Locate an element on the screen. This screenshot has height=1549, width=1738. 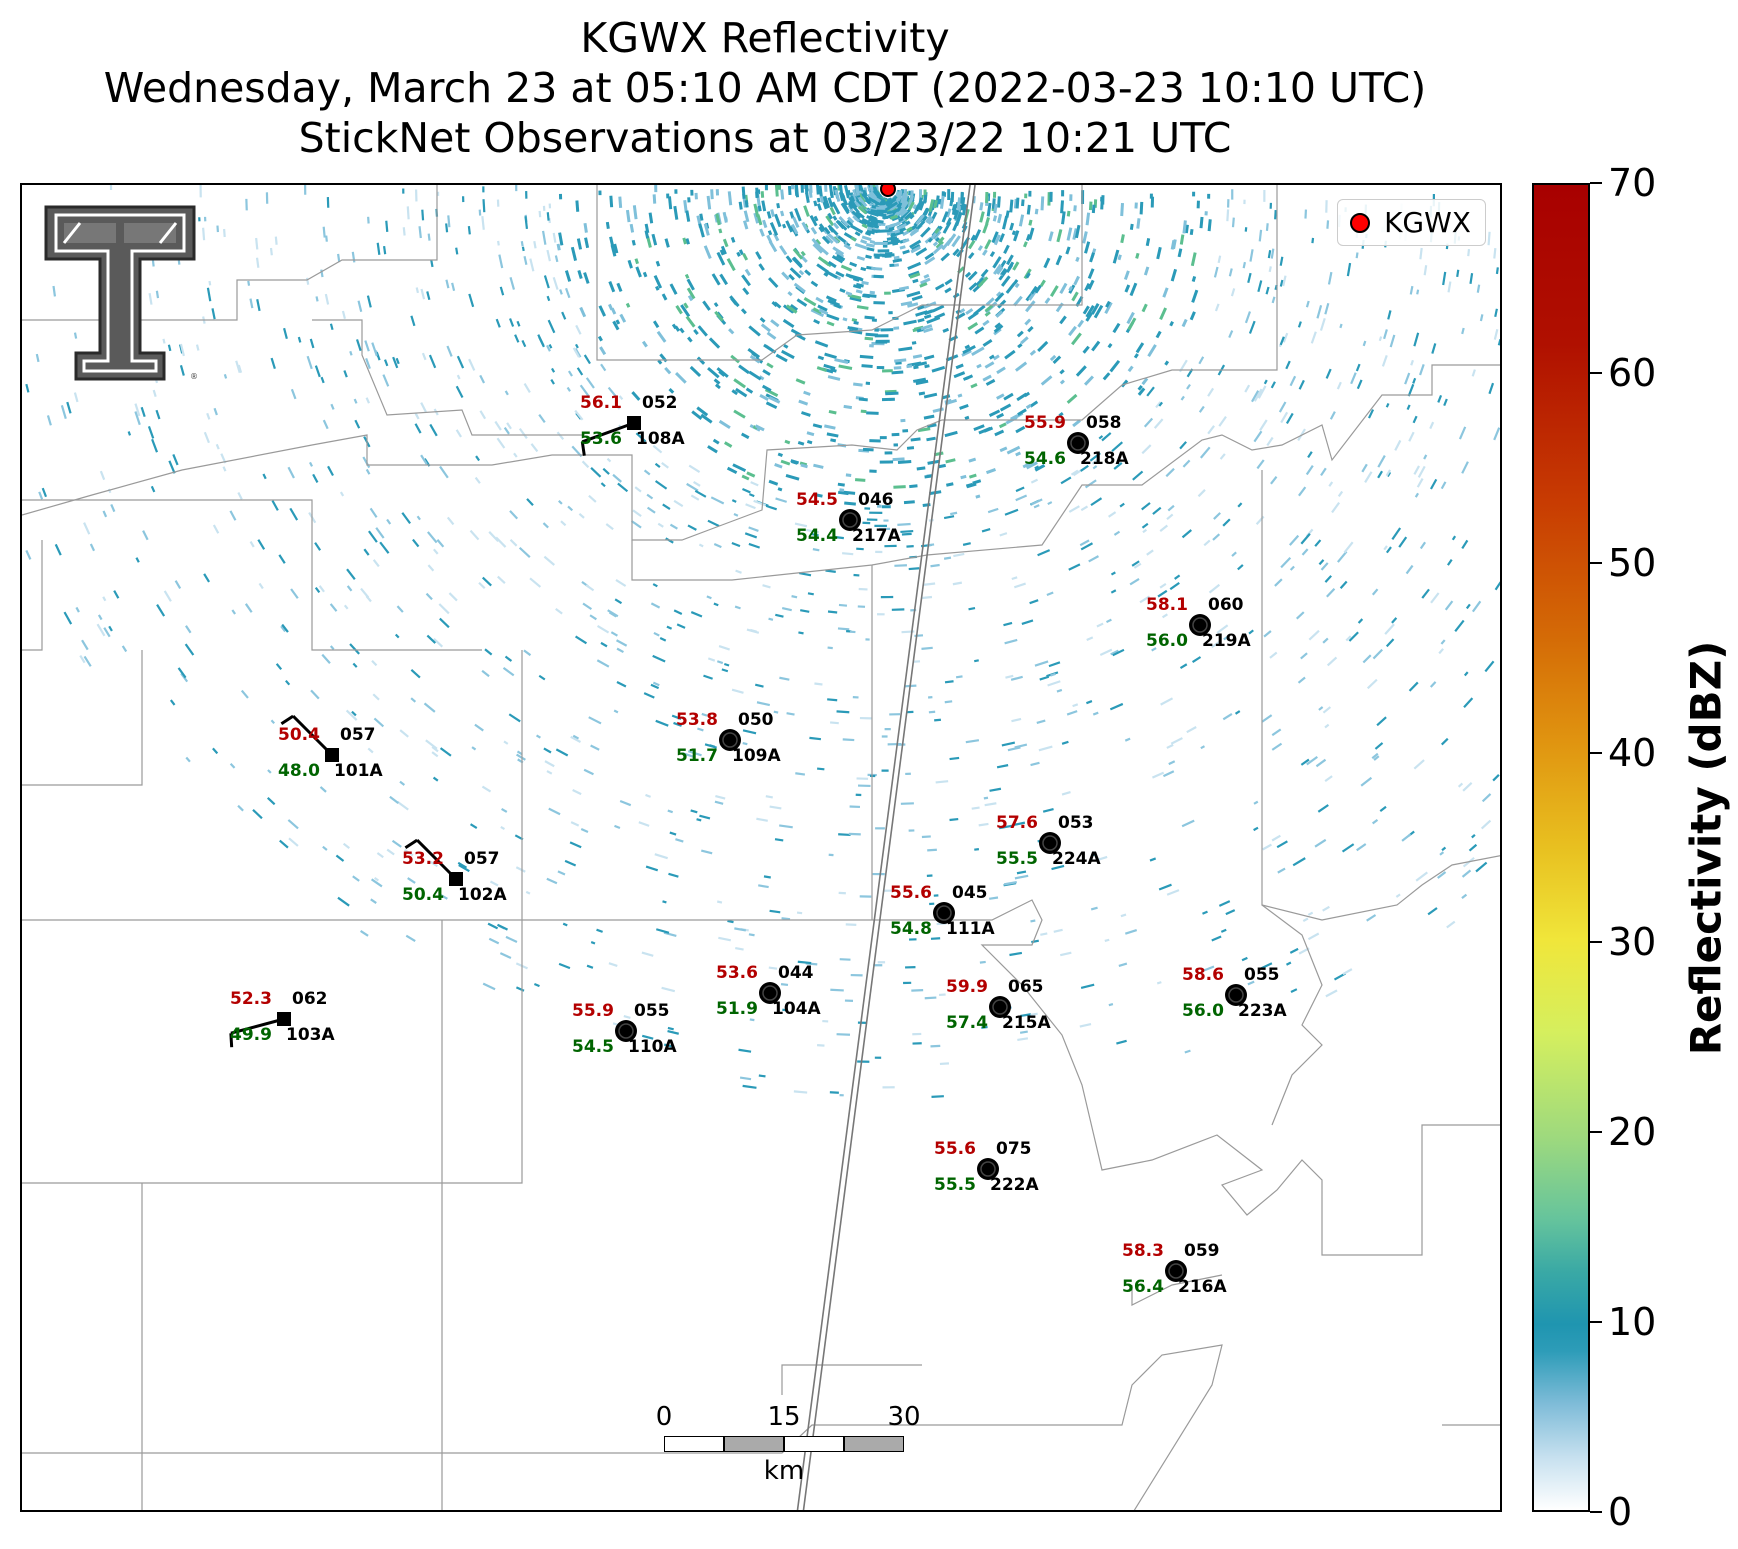
station-marker-217A is located at coordinates (850, 520).